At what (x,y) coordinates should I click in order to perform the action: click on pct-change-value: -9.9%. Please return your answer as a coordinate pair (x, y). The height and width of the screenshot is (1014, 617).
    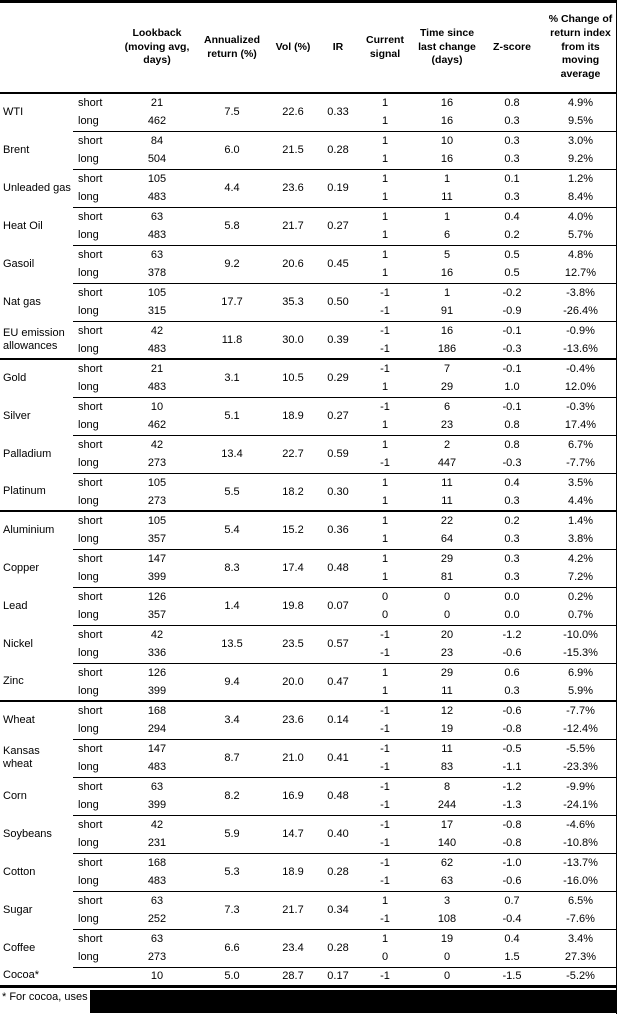
    Looking at the image, I should click on (580, 786).